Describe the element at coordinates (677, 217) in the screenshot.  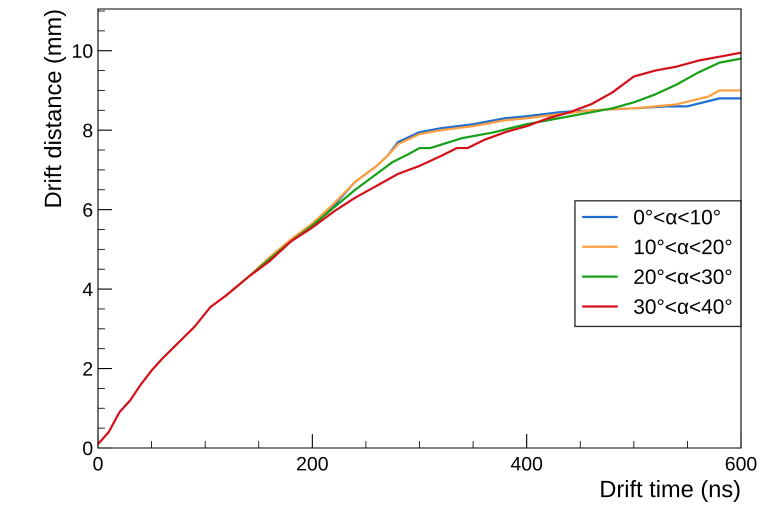
I see `legend-label: 0°<α<10°` at that location.